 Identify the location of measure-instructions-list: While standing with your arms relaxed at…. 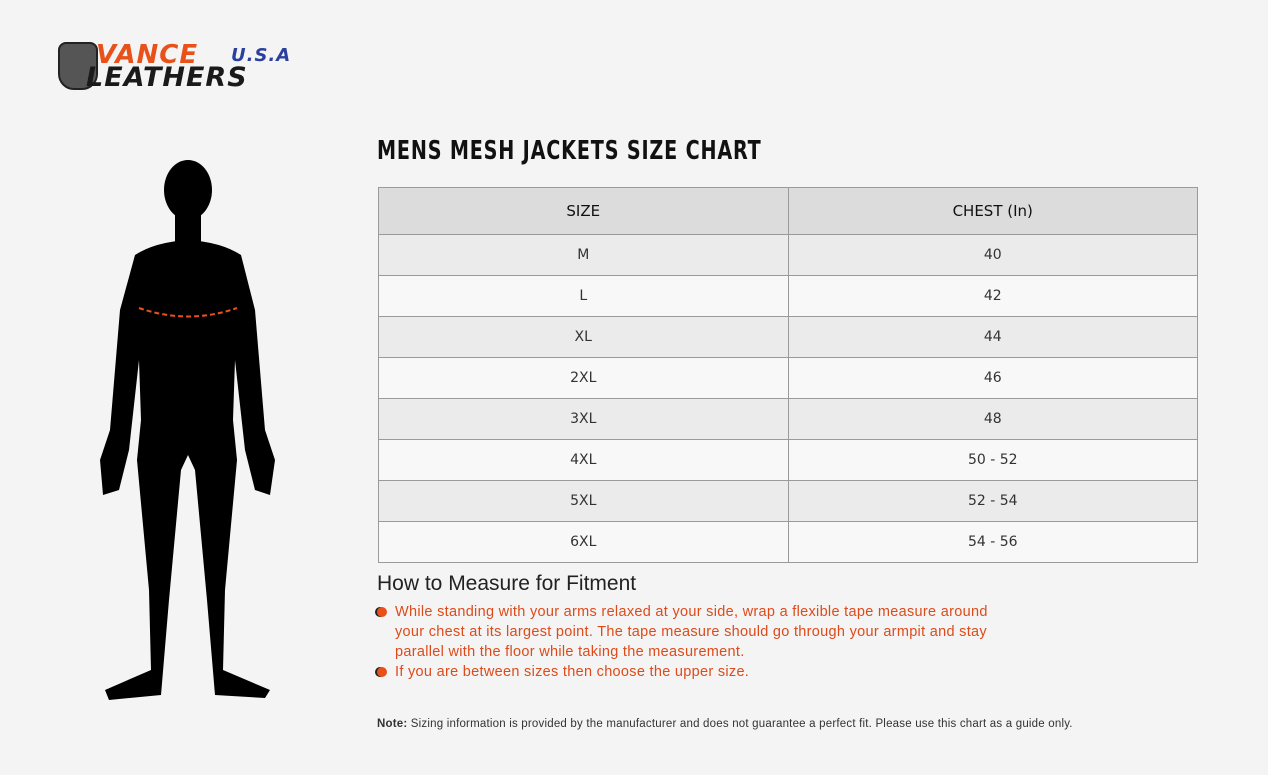
(687, 642).